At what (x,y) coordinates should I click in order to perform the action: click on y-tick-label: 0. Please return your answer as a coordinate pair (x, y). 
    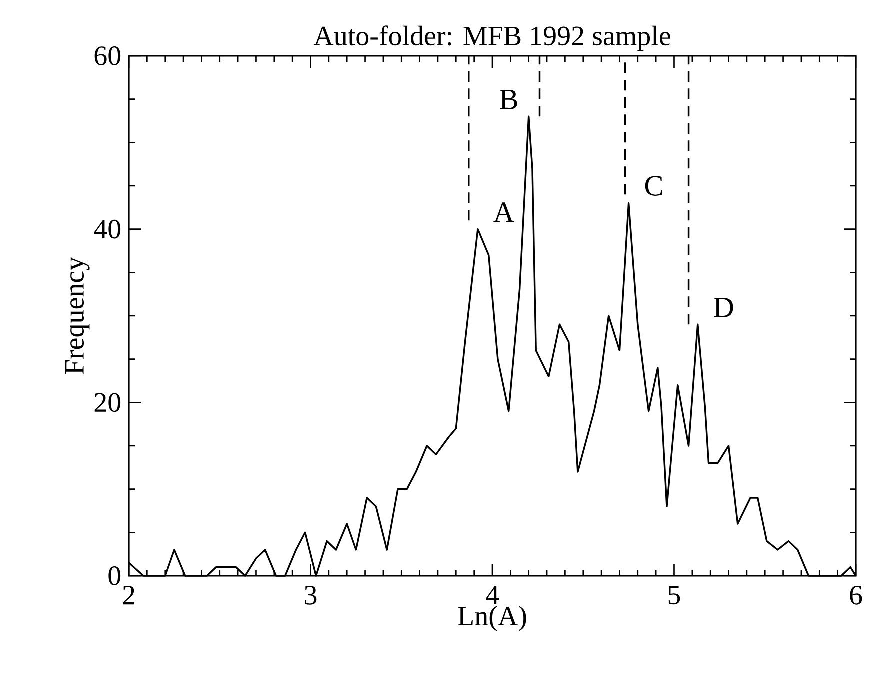
    Looking at the image, I should click on (114, 576).